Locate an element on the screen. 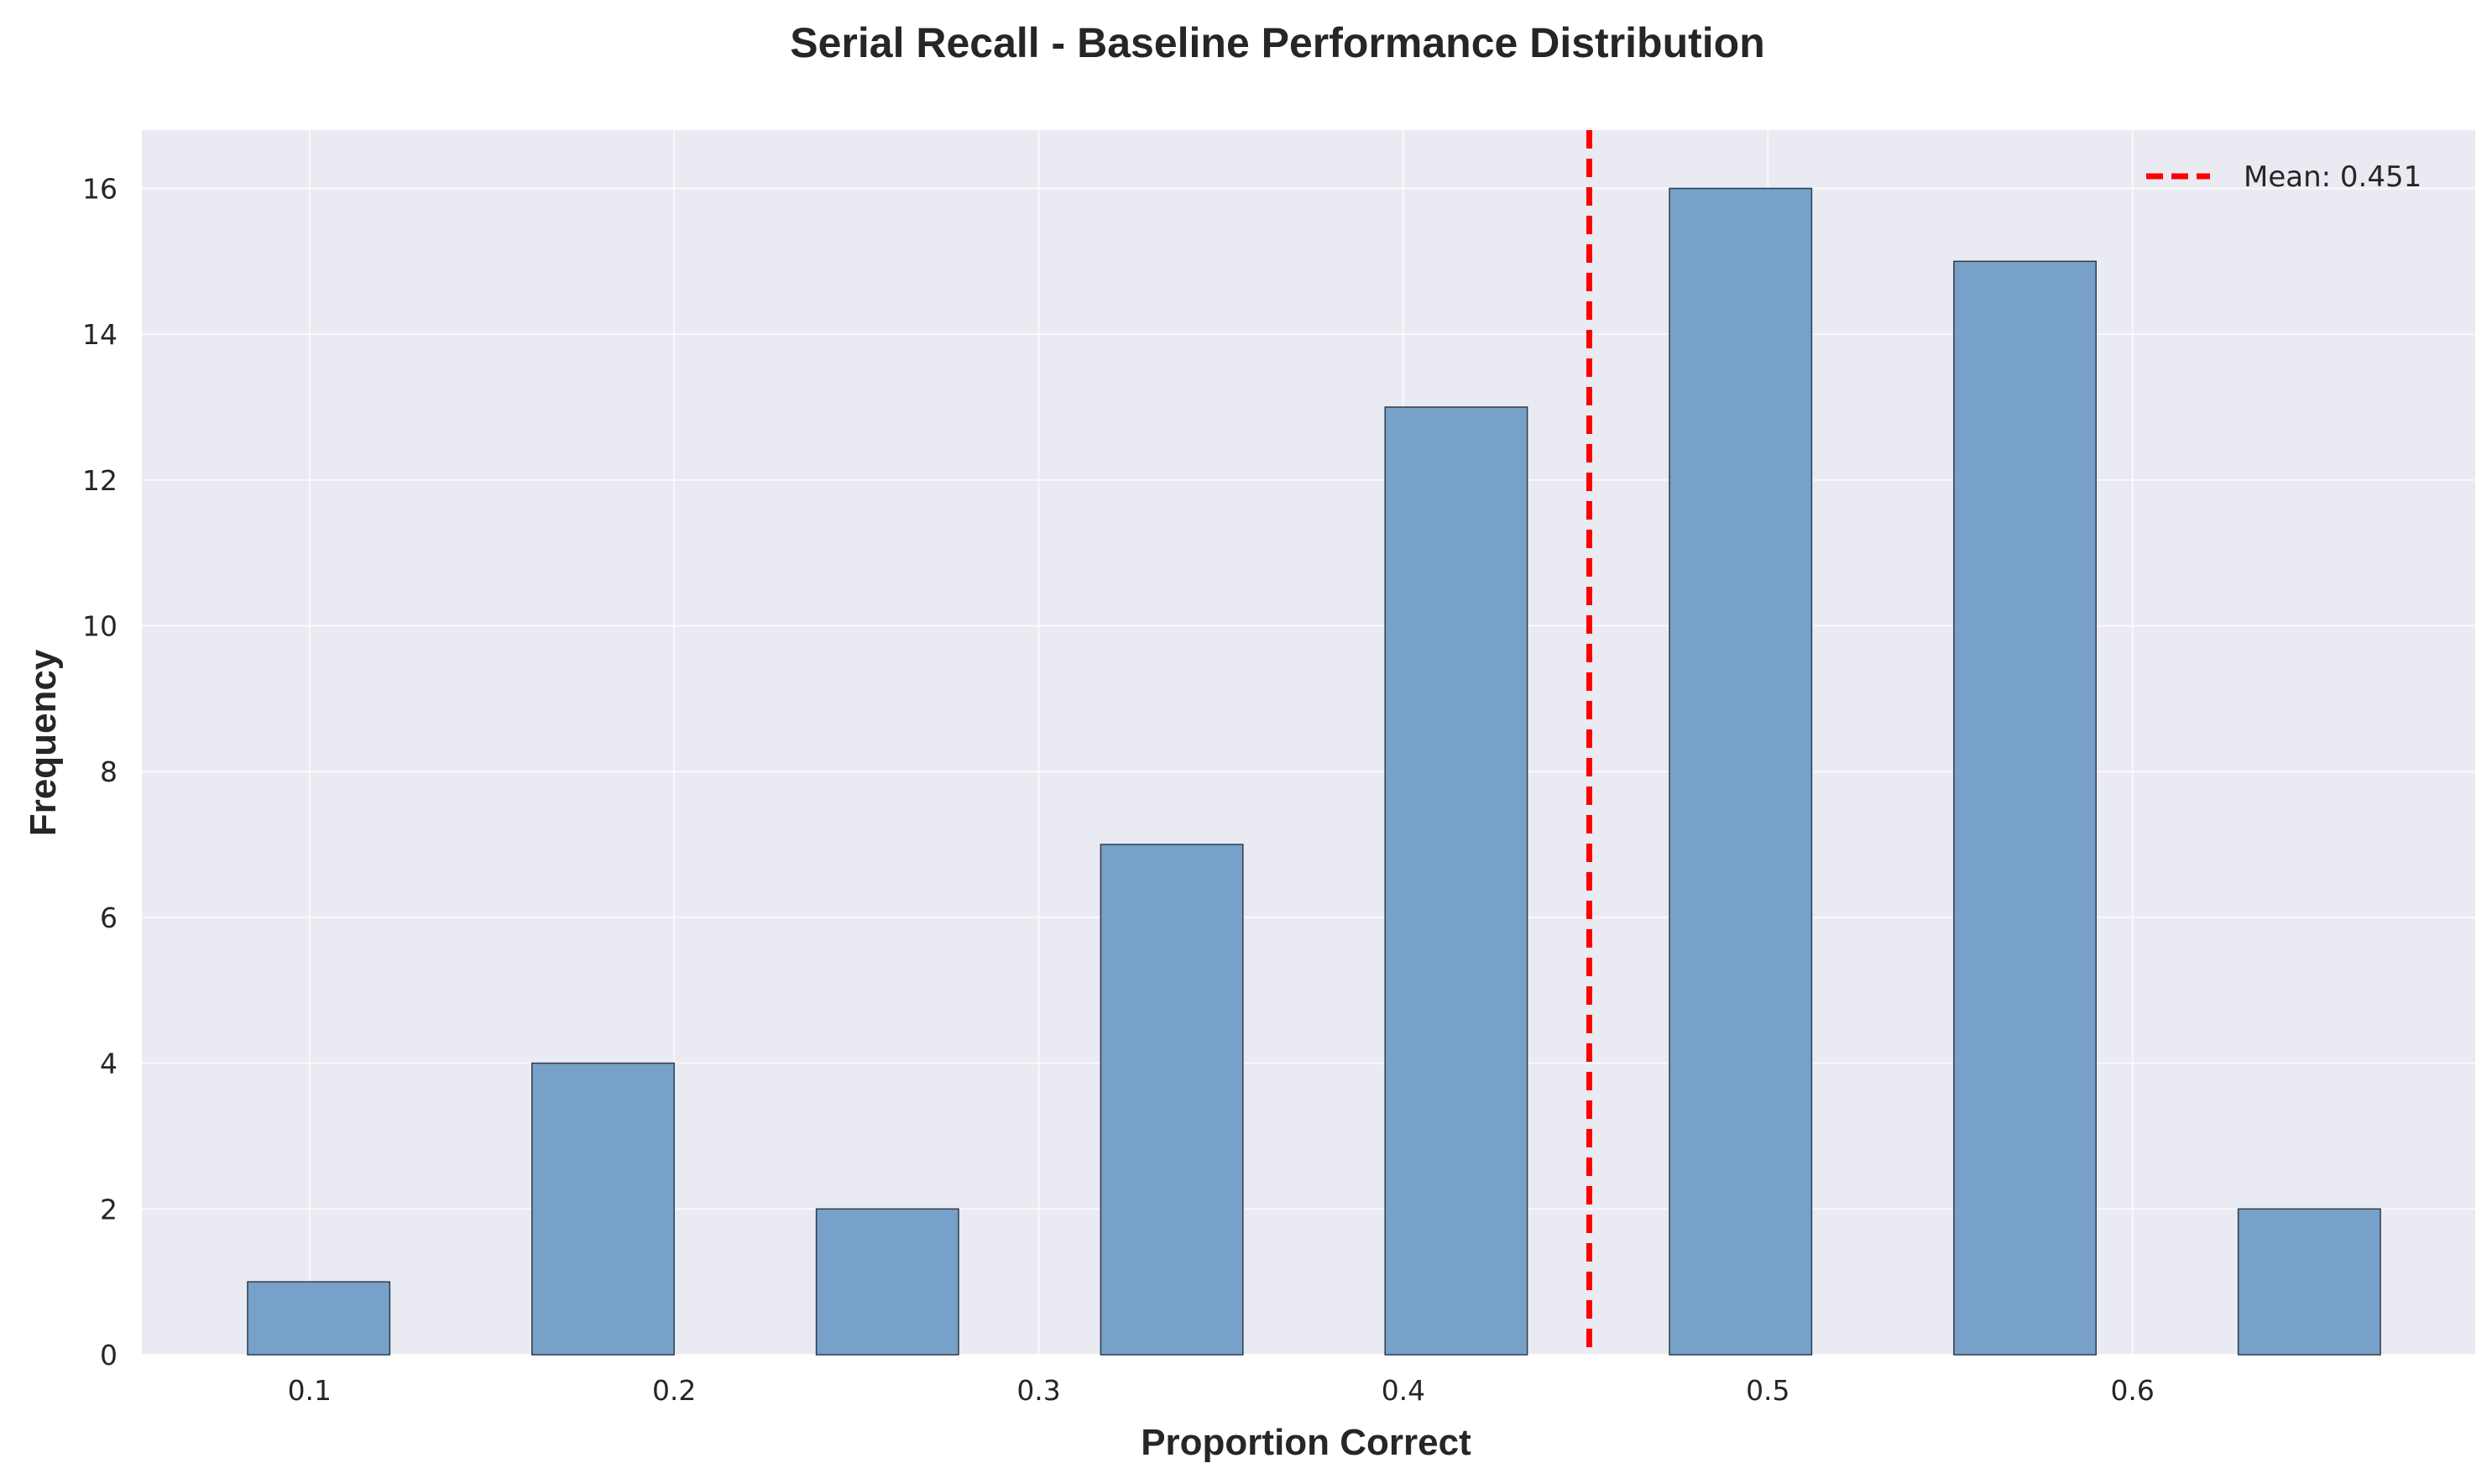  y-tick-label: 12 is located at coordinates (100, 480).